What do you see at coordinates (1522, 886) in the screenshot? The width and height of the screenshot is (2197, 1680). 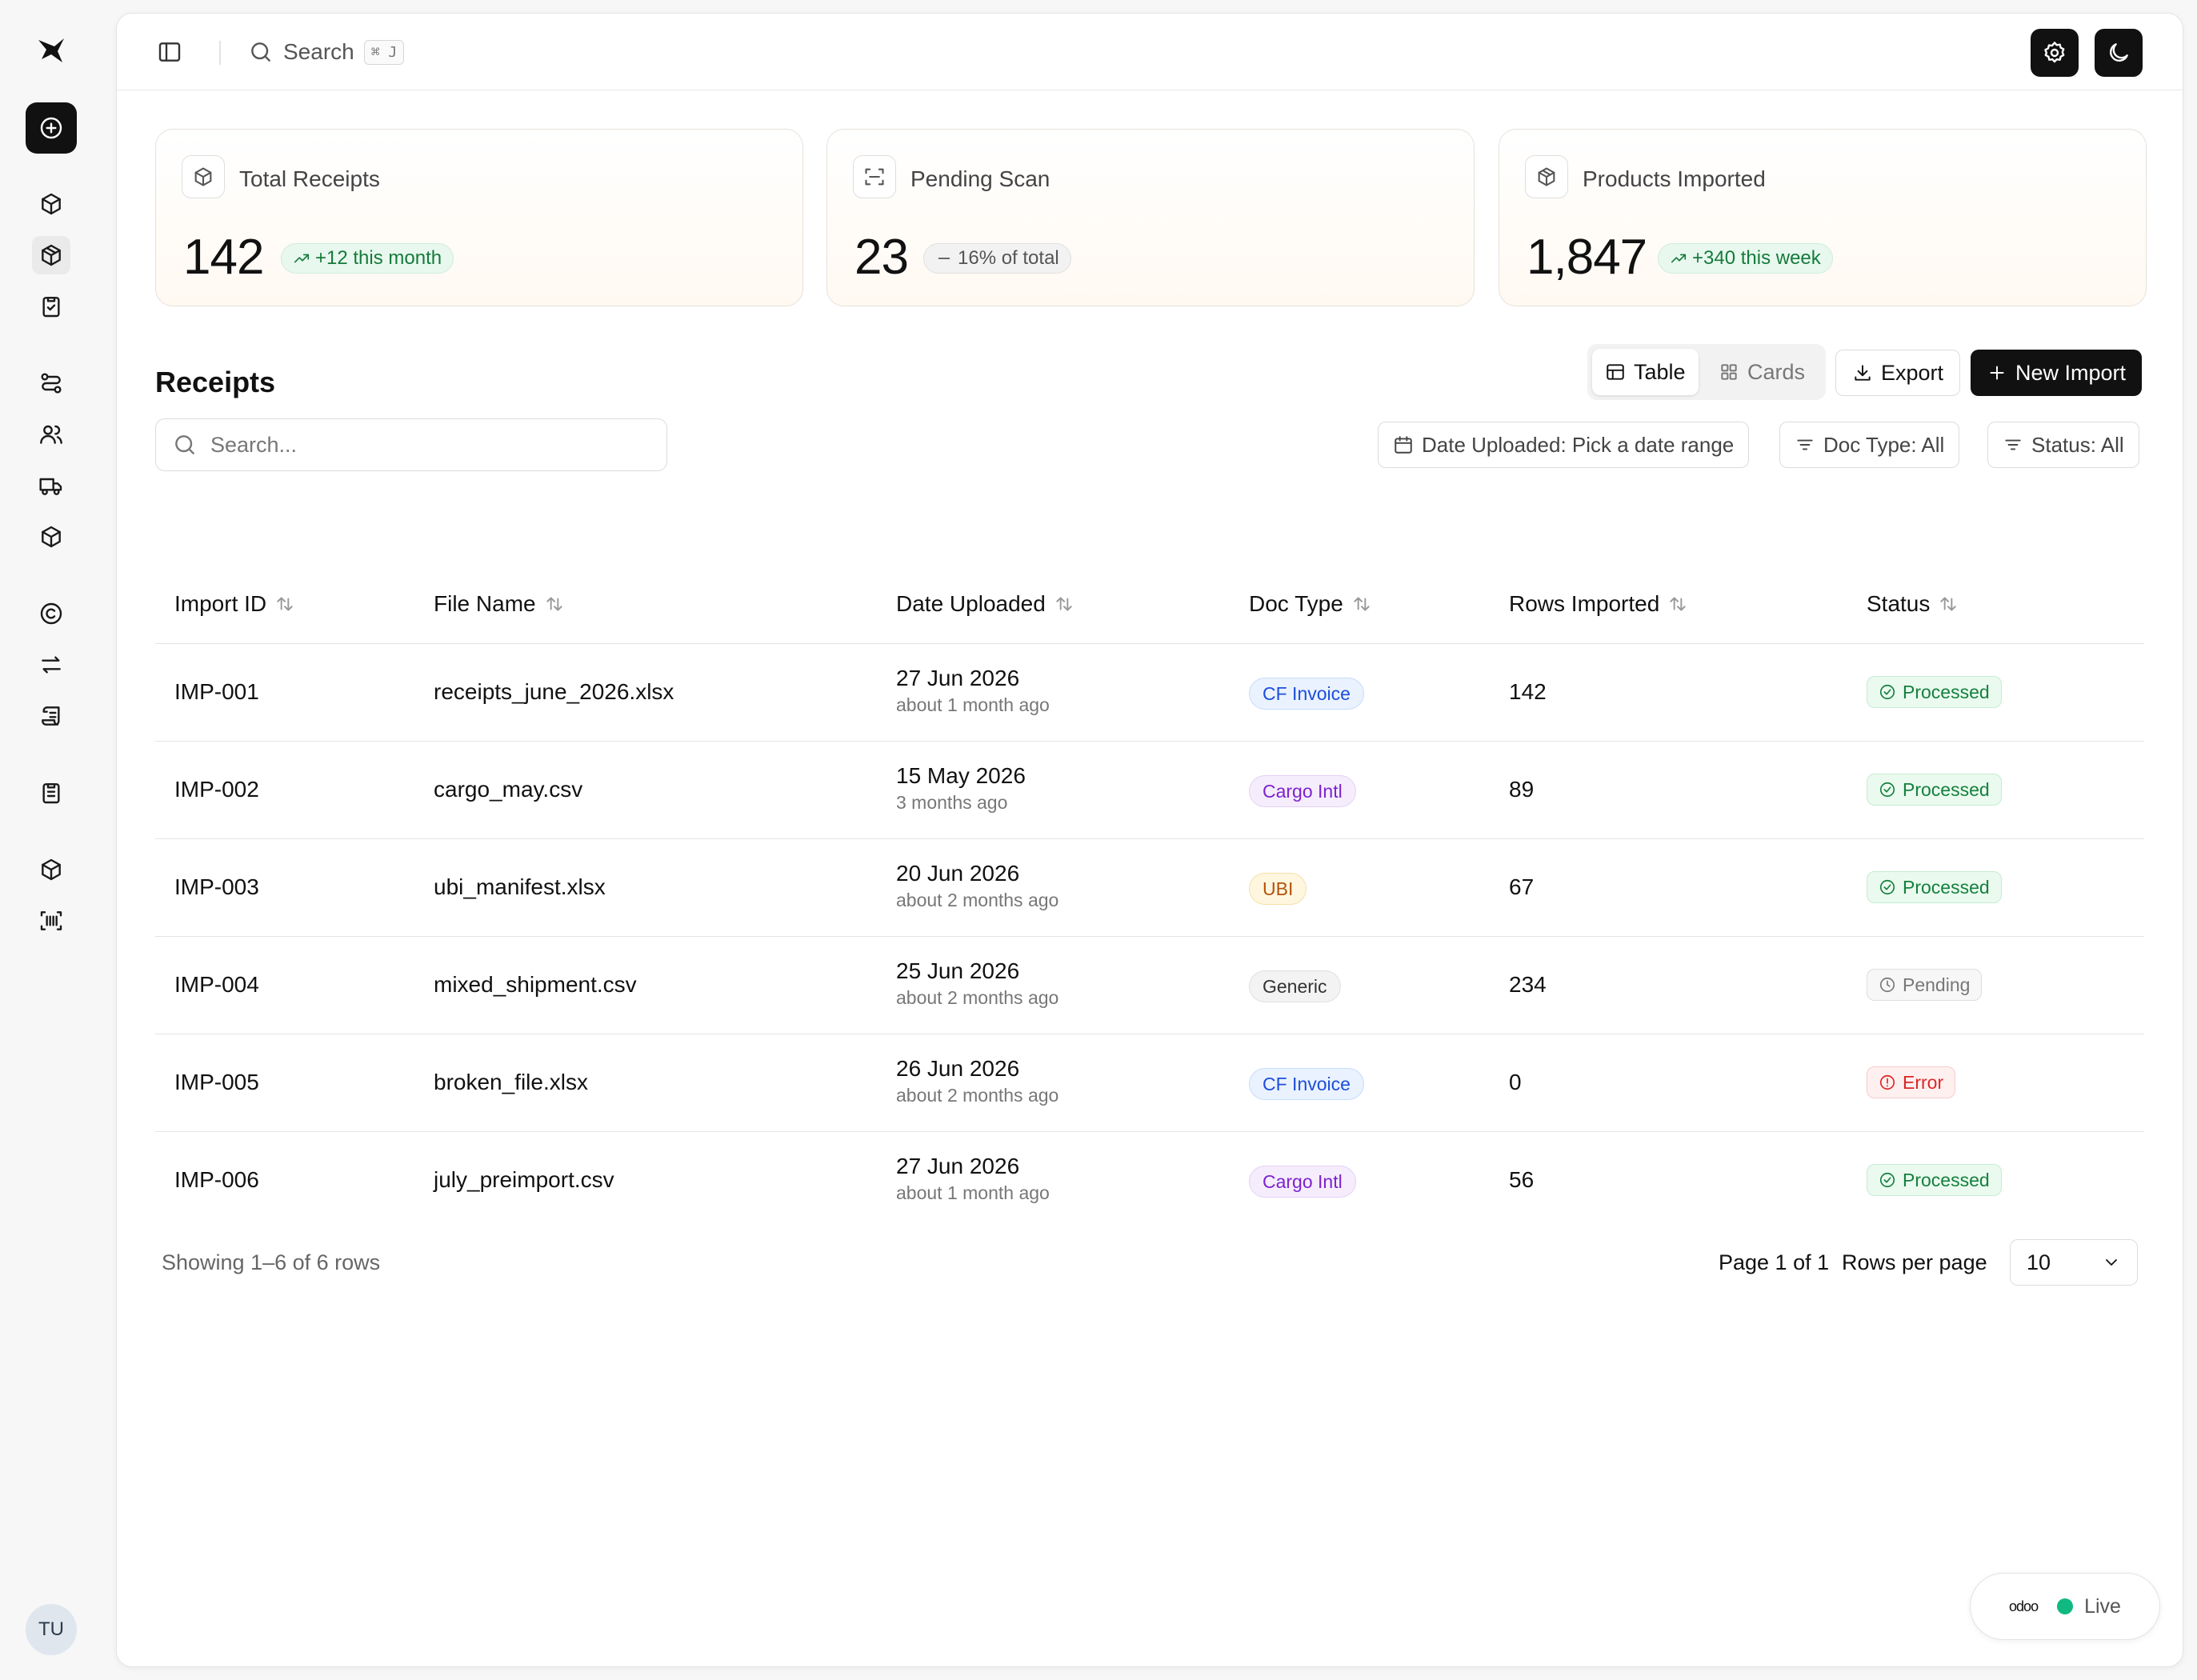 I see `cell-rows-imported: 67` at bounding box center [1522, 886].